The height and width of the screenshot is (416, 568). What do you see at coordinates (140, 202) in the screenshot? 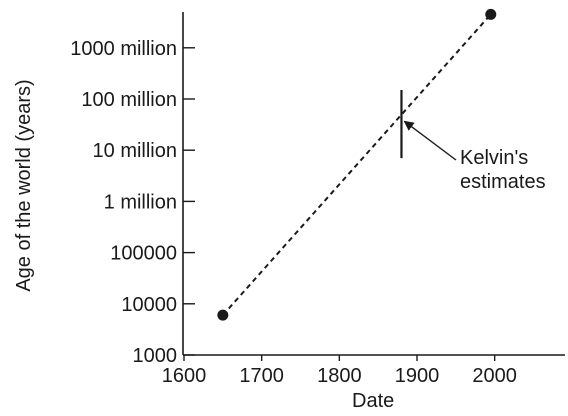
I see `y-tick-label: 1 million` at bounding box center [140, 202].